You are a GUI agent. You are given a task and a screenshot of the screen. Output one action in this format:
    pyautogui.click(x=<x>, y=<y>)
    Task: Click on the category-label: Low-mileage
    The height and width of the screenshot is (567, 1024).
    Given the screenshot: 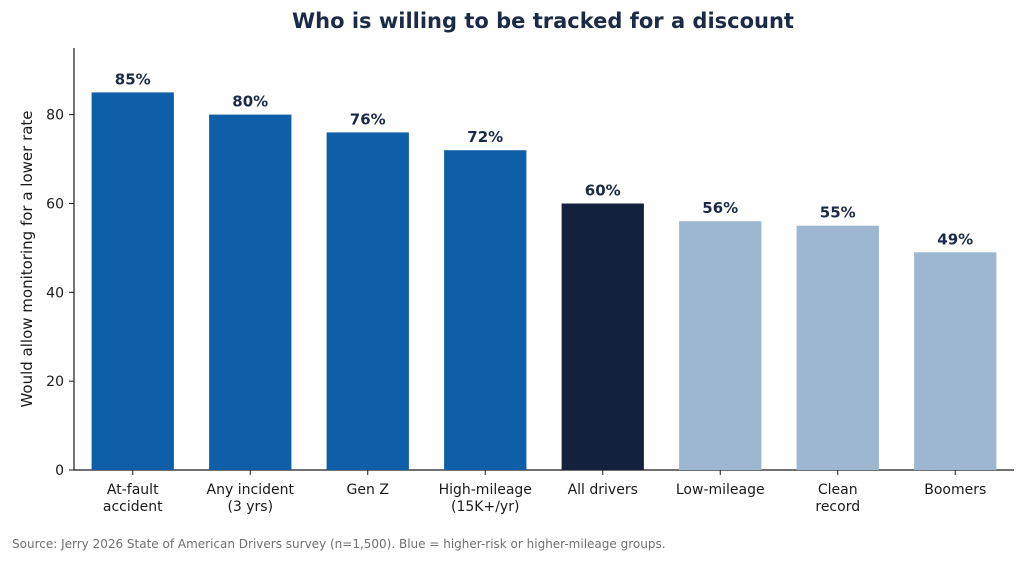 What is the action you would take?
    pyautogui.click(x=720, y=490)
    